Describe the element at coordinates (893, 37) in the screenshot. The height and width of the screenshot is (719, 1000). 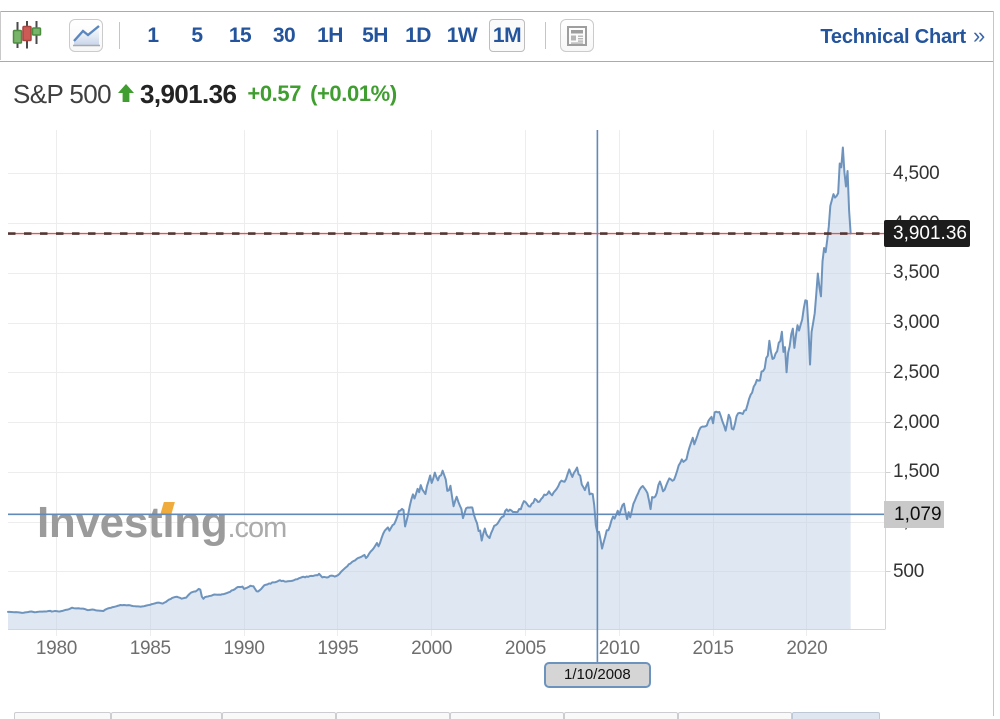
I see `technical-chart-label: Technical Chart` at that location.